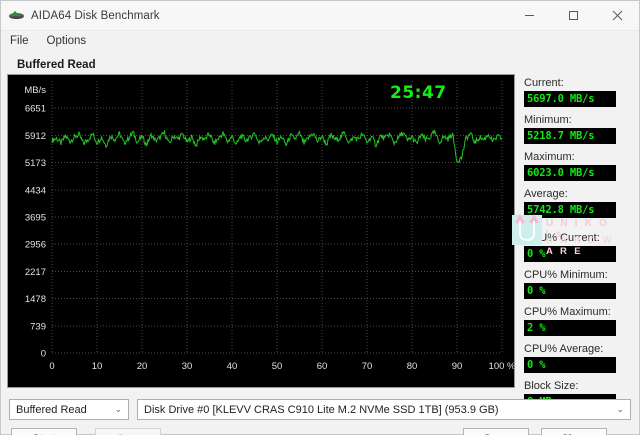  What do you see at coordinates (35, 90) in the screenshot?
I see `svg-text: MB/s` at bounding box center [35, 90].